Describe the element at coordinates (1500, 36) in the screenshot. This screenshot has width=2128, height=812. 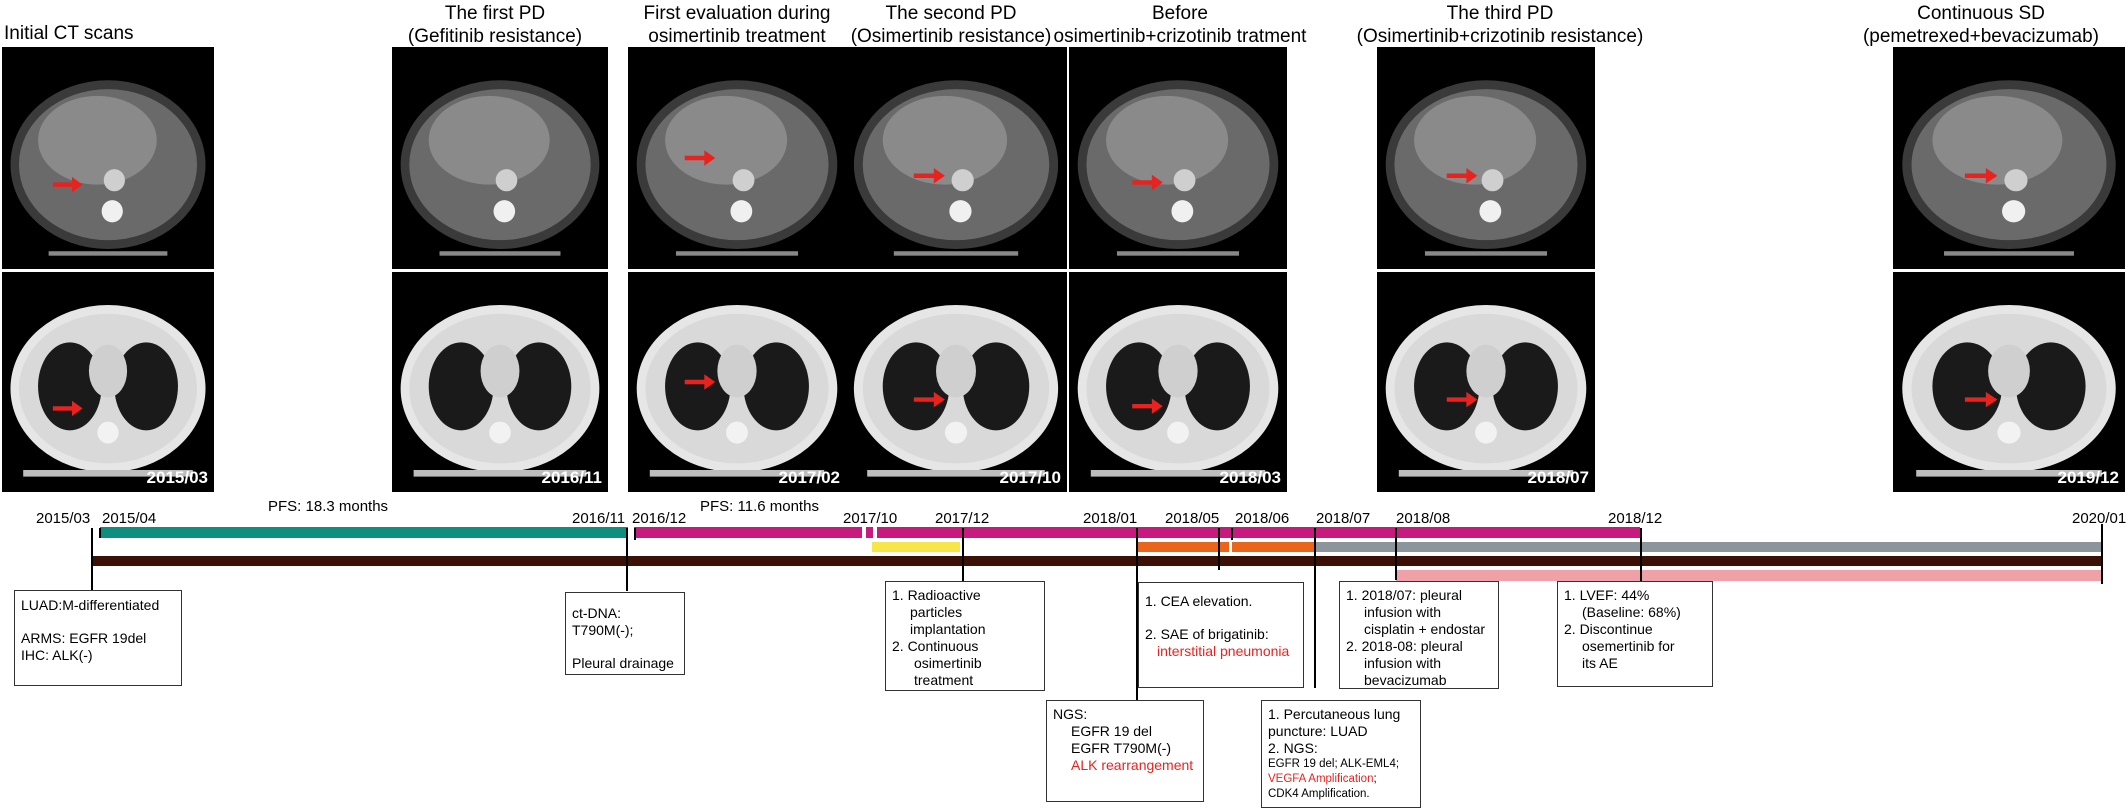
I see `title-third-pd-line2: (Osimertinib+crizotinib resistance)` at that location.